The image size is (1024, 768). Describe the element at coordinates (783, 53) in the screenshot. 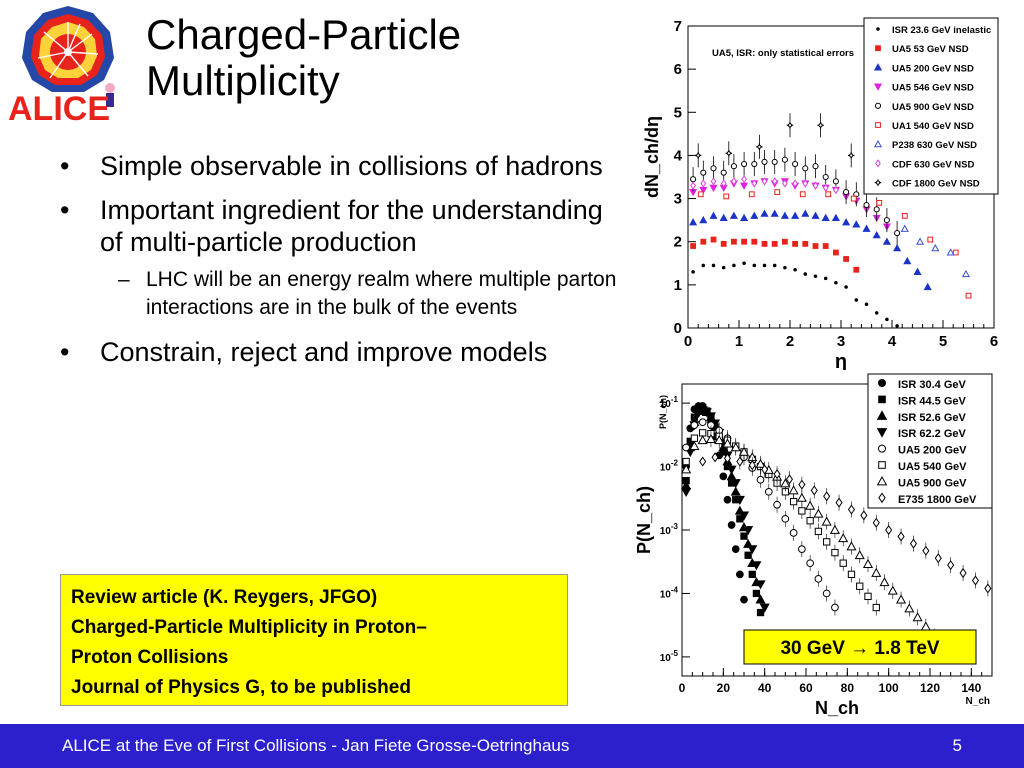

I see `chart-annotation: UA5, ISR: only statistical errors` at that location.